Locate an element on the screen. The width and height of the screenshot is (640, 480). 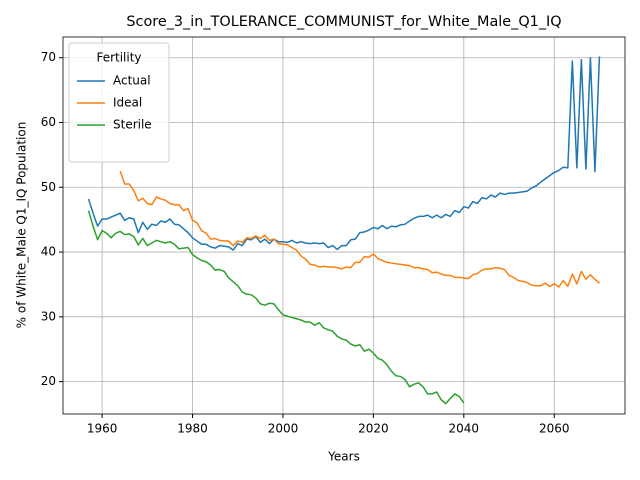
legend-box is located at coordinates (119, 102).